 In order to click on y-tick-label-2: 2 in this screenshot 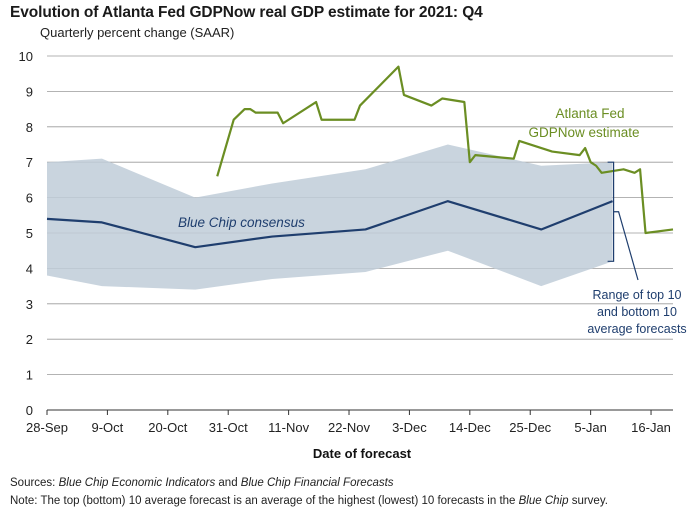, I will do `click(29, 339)`.